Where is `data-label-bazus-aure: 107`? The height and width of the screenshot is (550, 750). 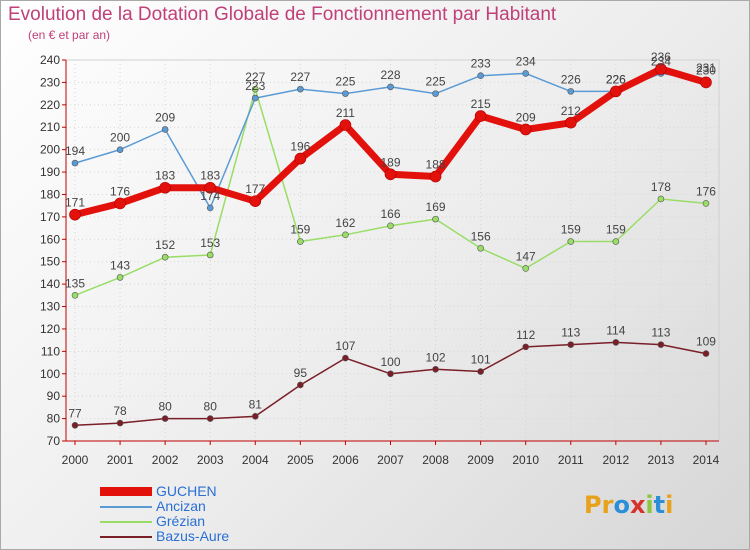 data-label-bazus-aure: 107 is located at coordinates (345, 346).